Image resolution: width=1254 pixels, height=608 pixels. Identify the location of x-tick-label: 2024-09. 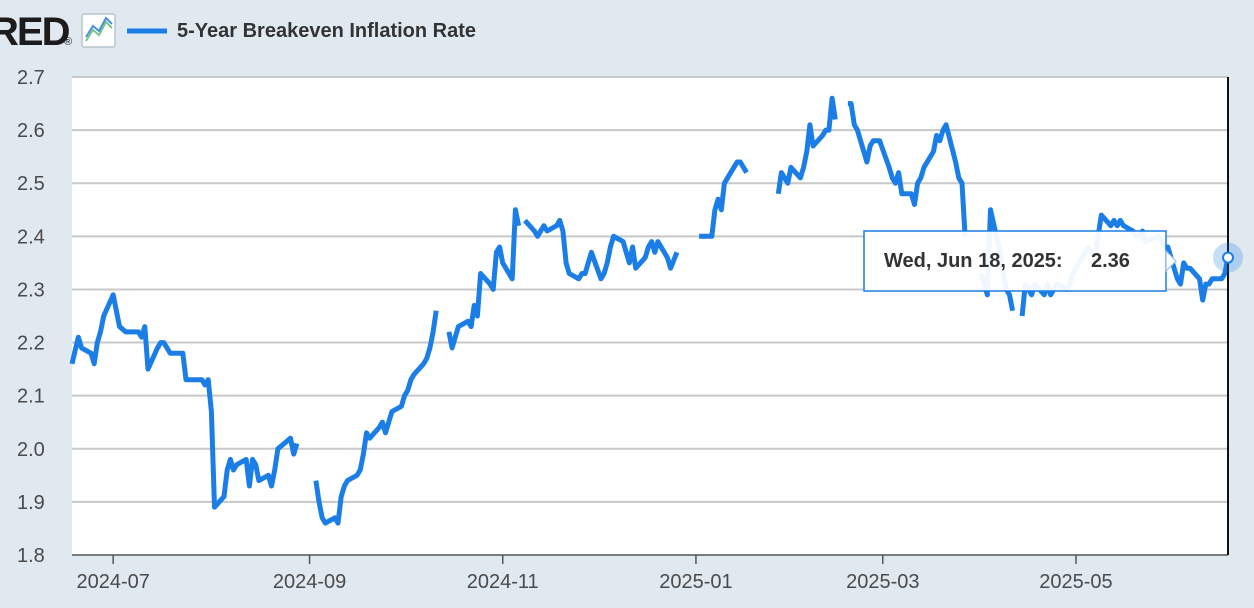
(309, 582).